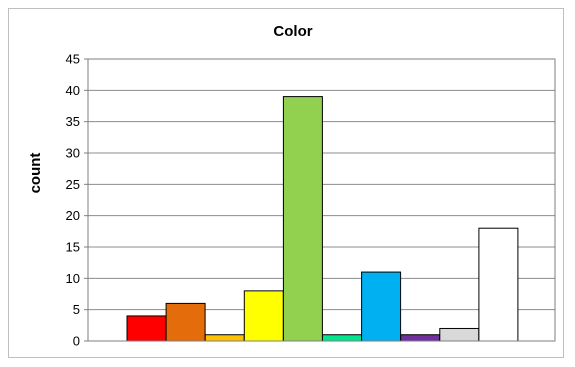 Image resolution: width=575 pixels, height=367 pixels. What do you see at coordinates (292, 31) in the screenshot?
I see `chart-title: Color` at bounding box center [292, 31].